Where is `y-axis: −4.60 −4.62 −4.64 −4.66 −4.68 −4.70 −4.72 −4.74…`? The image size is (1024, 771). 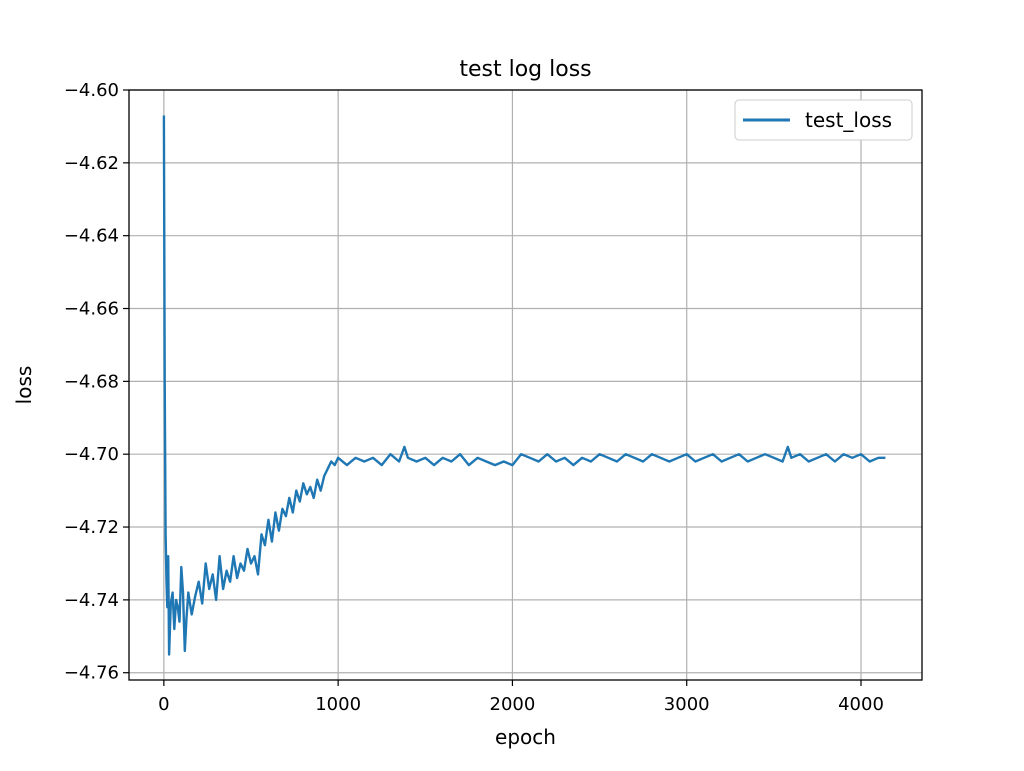 y-axis: −4.60 −4.62 −4.64 −4.66 −4.68 −4.70 −4.72 −4.74… is located at coordinates (96, 382).